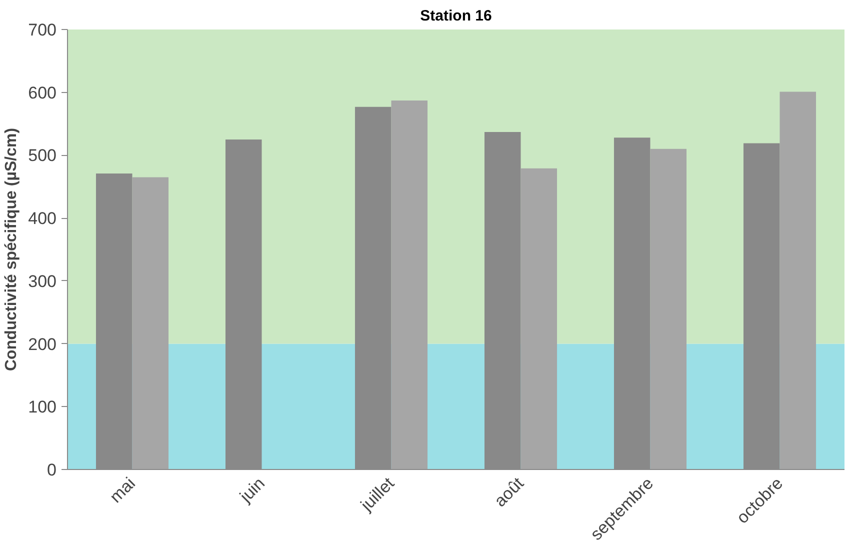 Image resolution: width=854 pixels, height=553 pixels. What do you see at coordinates (52, 470) in the screenshot?
I see `y-tick-label: 0` at bounding box center [52, 470].